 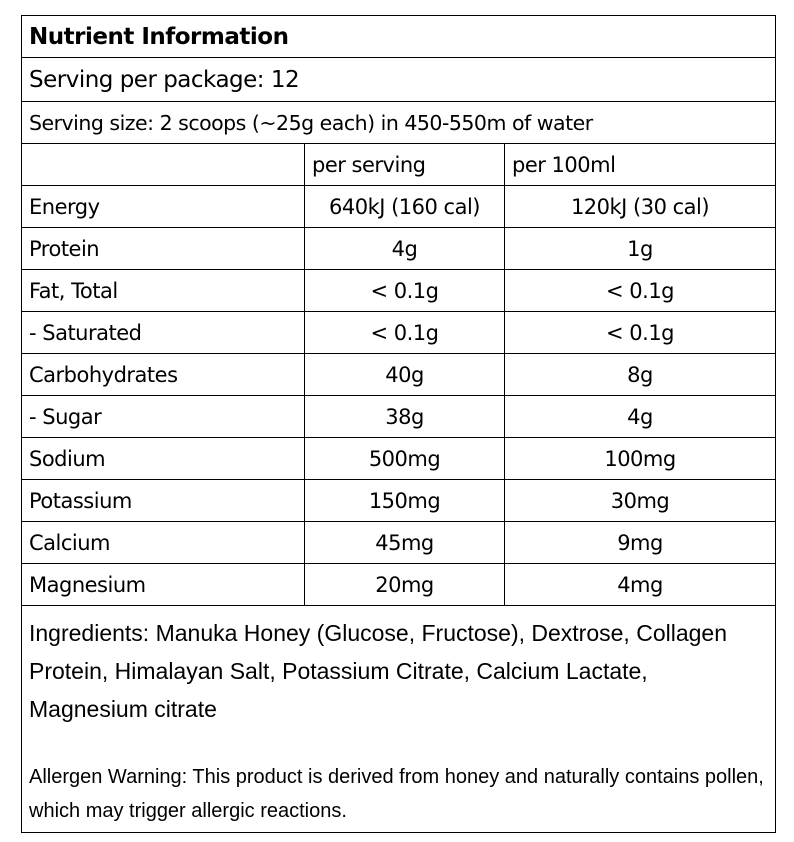 What do you see at coordinates (163, 248) in the screenshot?
I see `nutrient-name: Protein` at bounding box center [163, 248].